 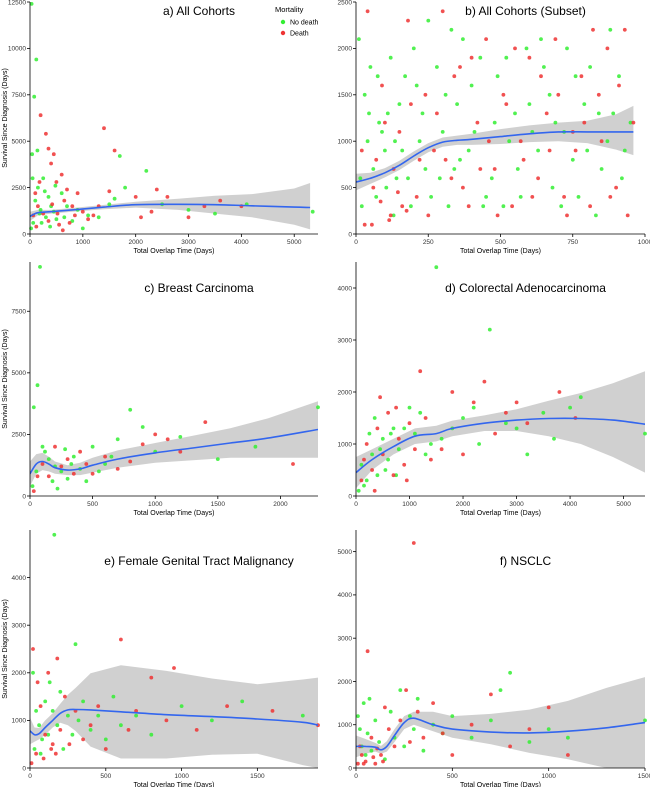 What do you see at coordinates (135, 242) in the screenshot?
I see `x-tick-label: 2000` at bounding box center [135, 242].